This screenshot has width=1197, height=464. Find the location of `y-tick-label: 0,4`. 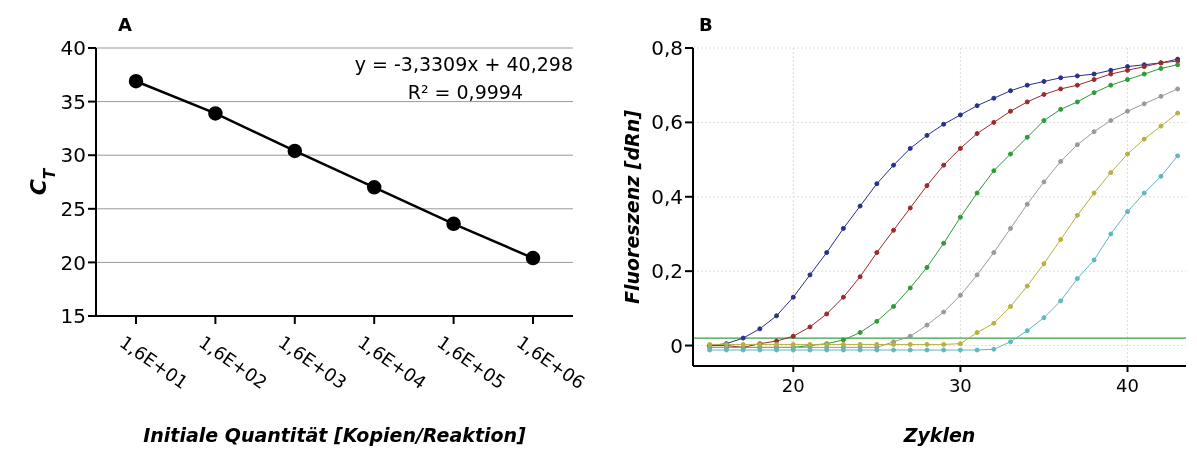

y-tick-label: 0,4 is located at coordinates (667, 196).